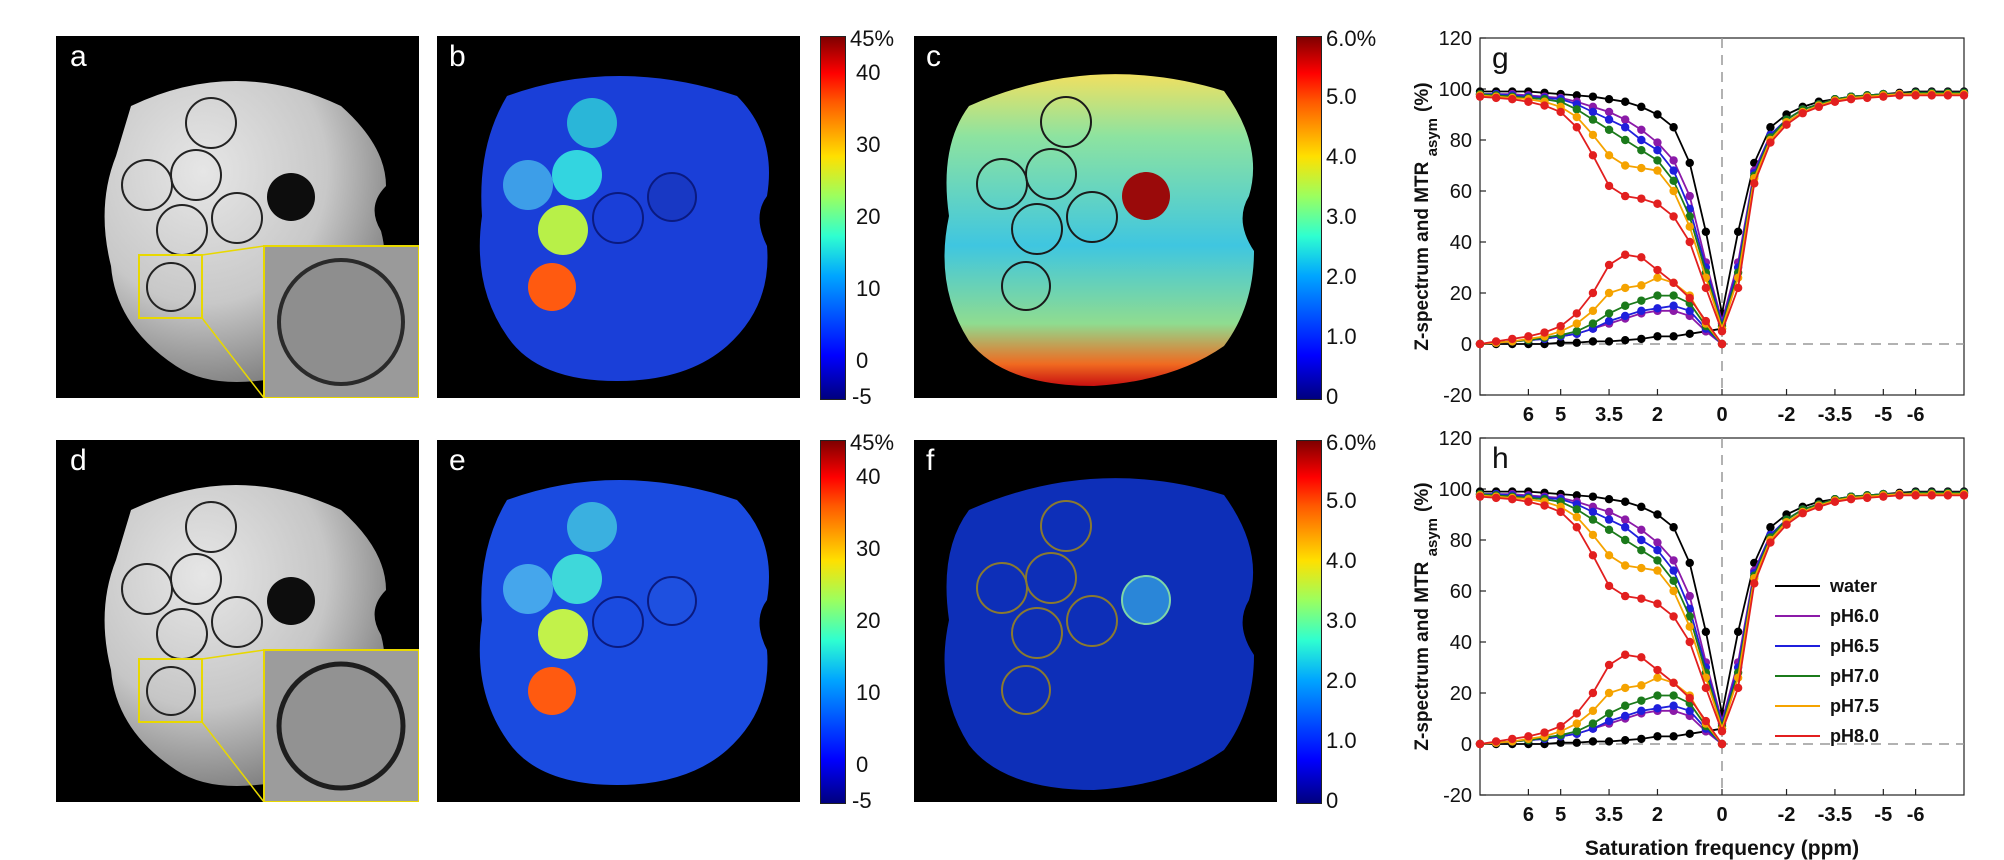  Describe the element at coordinates (1835, 415) in the screenshot. I see `x-tick-label: -3.5` at that location.